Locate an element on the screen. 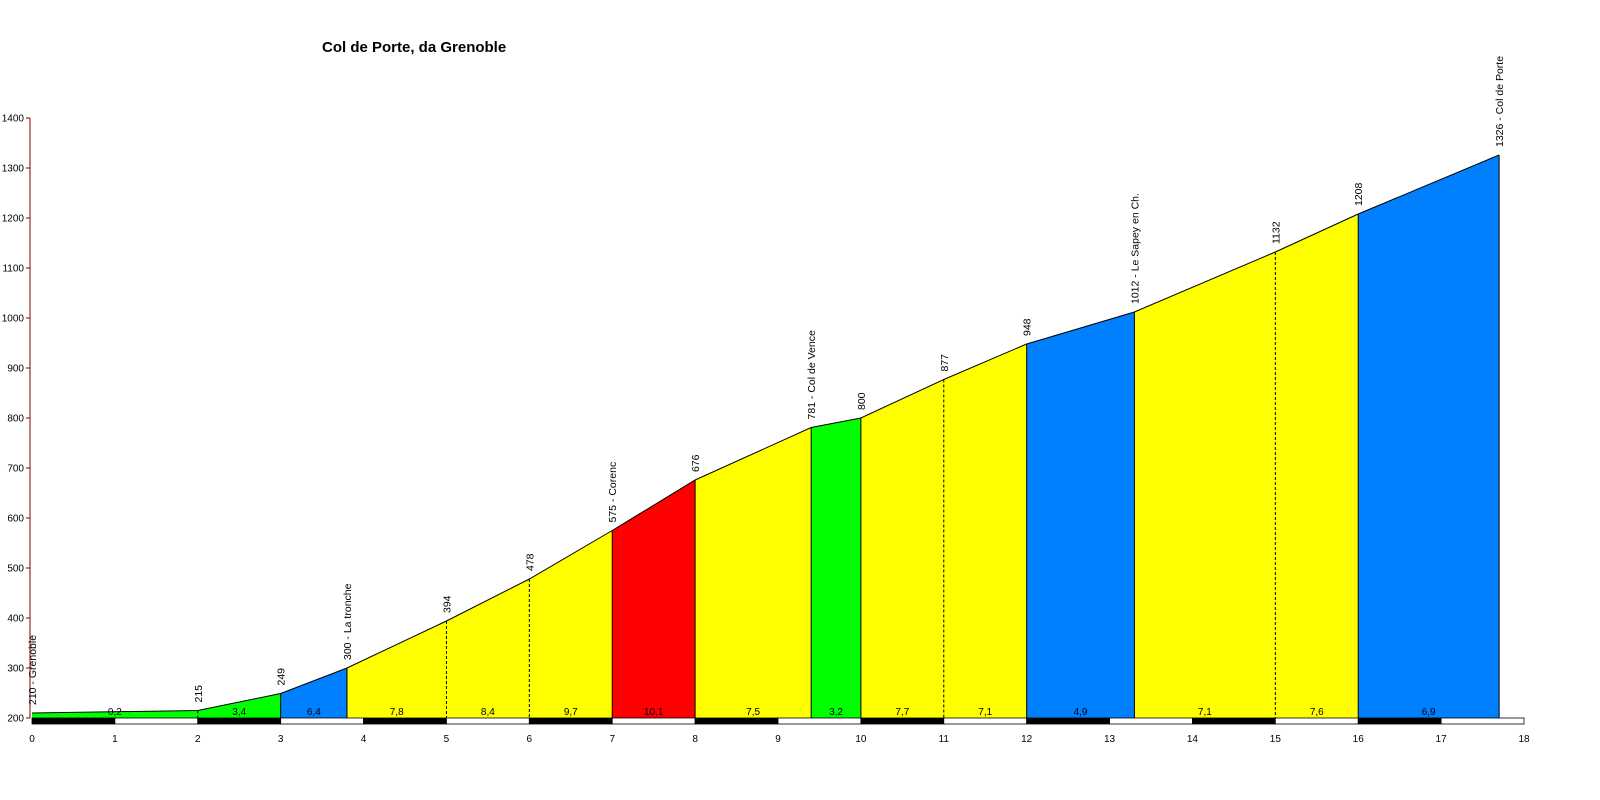 The height and width of the screenshot is (800, 1600). axes is located at coordinates (28, 418).